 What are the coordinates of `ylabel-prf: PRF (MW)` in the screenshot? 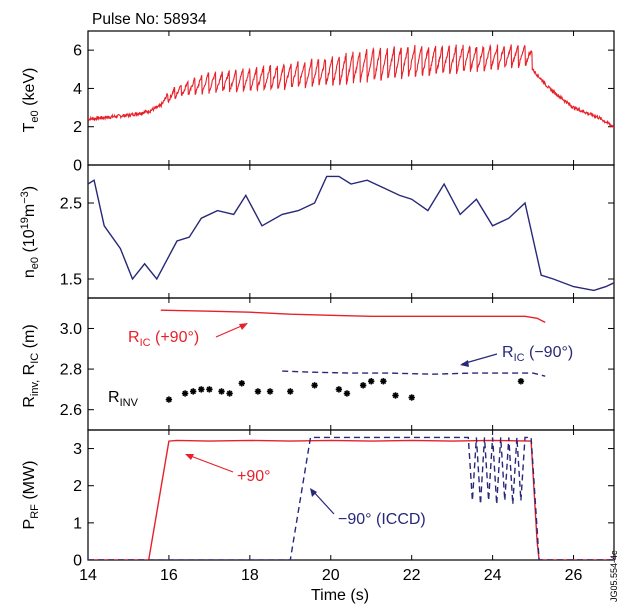 It's located at (31, 495).